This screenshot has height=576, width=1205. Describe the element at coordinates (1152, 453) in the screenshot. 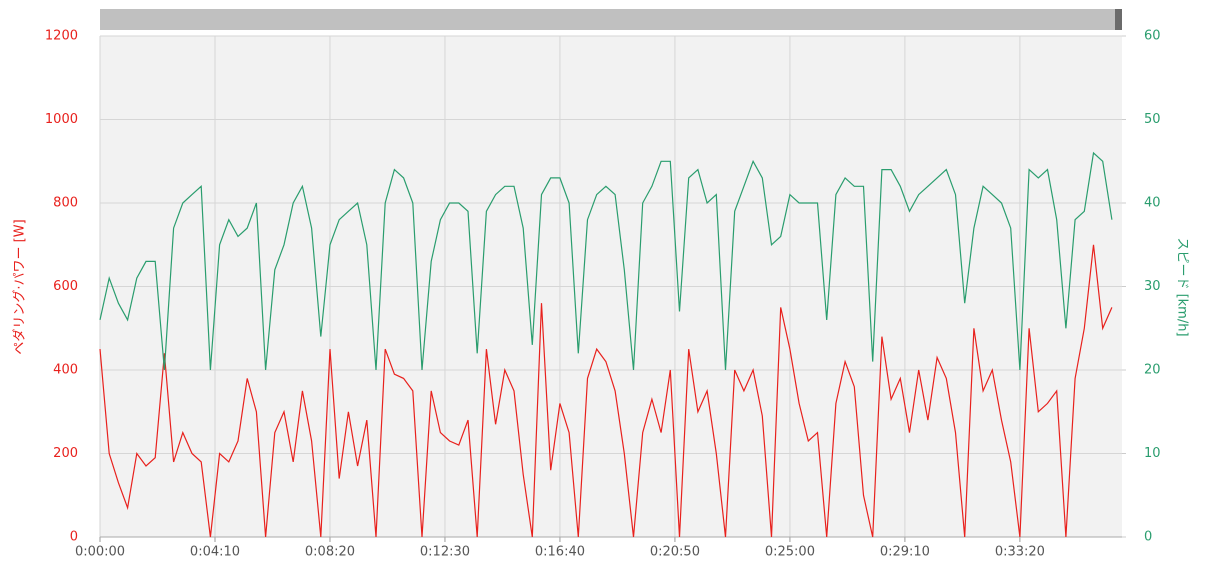

I see `y2-tick-label: 10` at that location.